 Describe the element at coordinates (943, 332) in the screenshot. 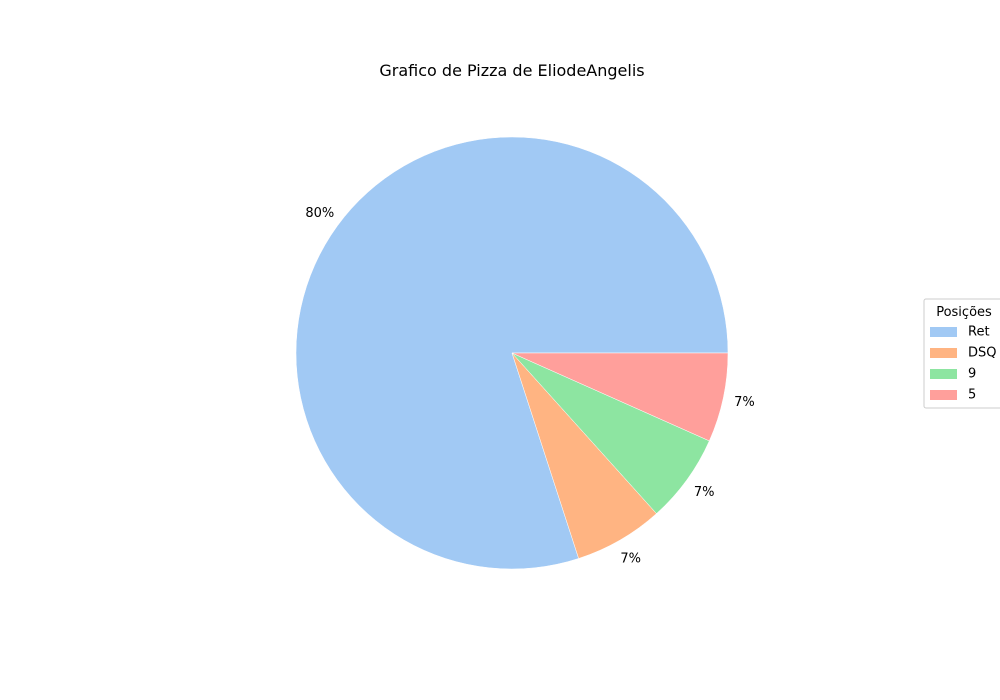

I see `legend-swatch-ret` at that location.